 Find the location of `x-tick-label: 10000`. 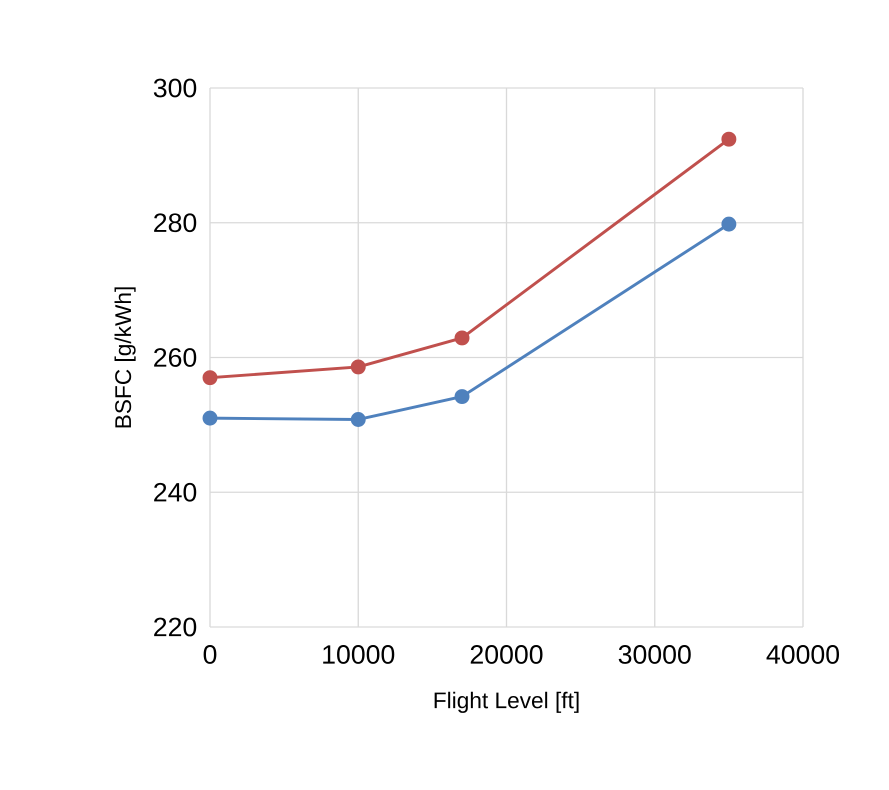

x-tick-label: 10000 is located at coordinates (358, 654).